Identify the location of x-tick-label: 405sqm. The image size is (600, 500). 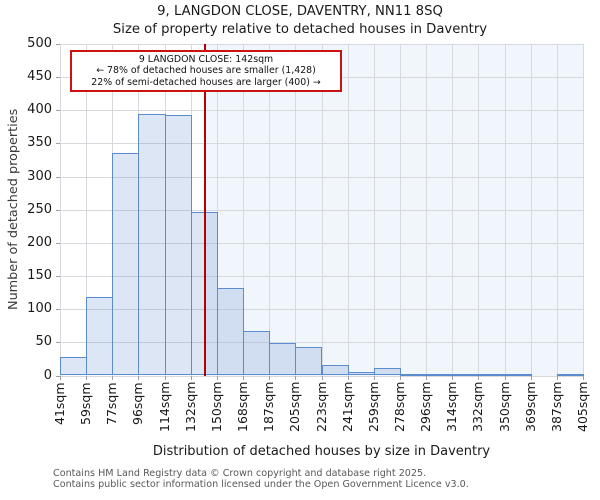
(582, 406).